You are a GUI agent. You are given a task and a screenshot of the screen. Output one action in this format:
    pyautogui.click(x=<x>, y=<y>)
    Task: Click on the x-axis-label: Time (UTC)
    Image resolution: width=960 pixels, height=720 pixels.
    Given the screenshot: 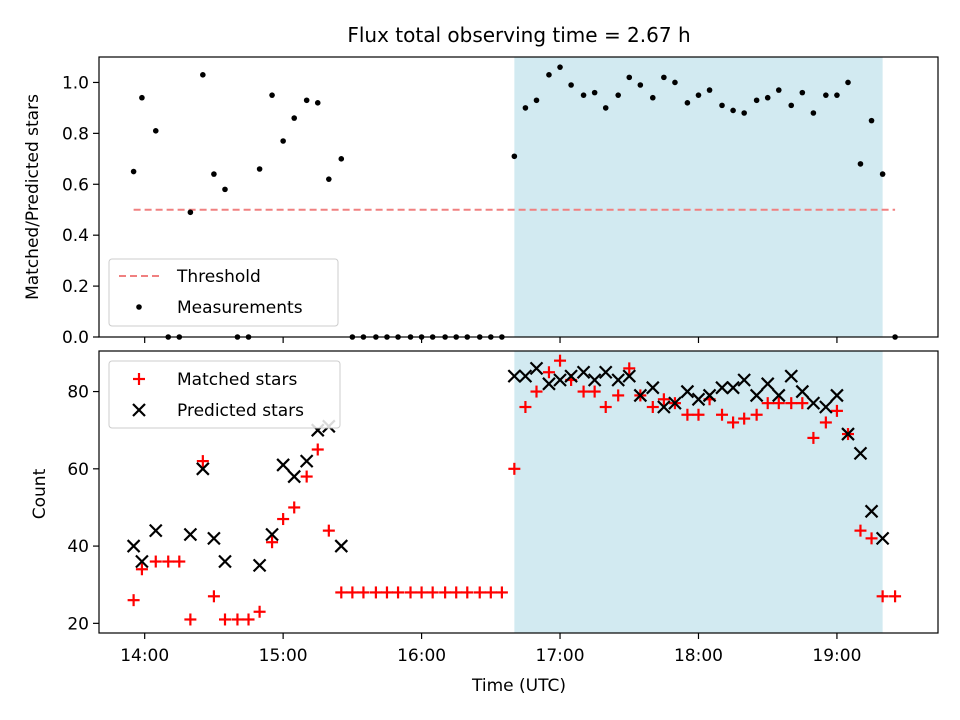 What is the action you would take?
    pyautogui.click(x=518, y=686)
    